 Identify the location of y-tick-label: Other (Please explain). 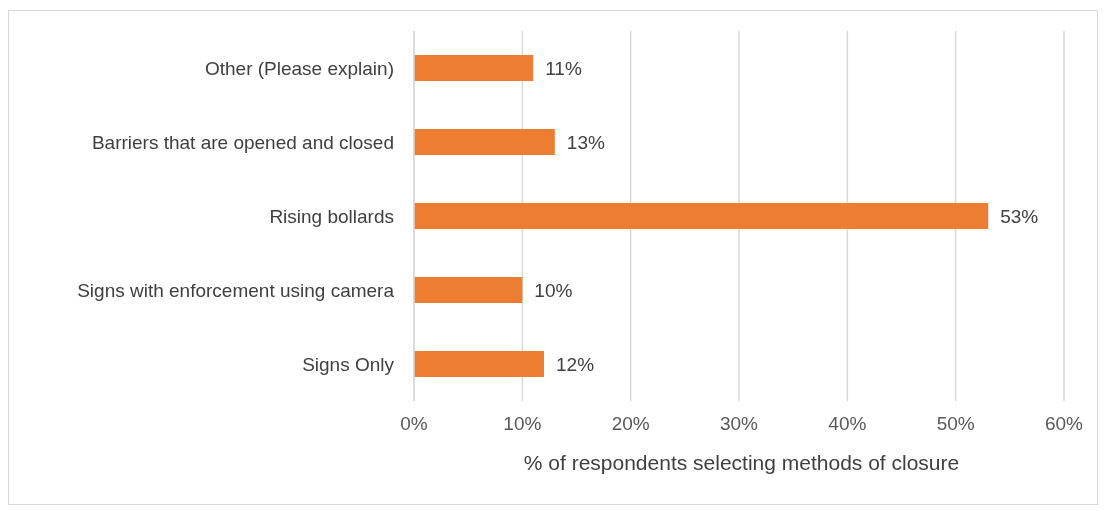
(299, 68).